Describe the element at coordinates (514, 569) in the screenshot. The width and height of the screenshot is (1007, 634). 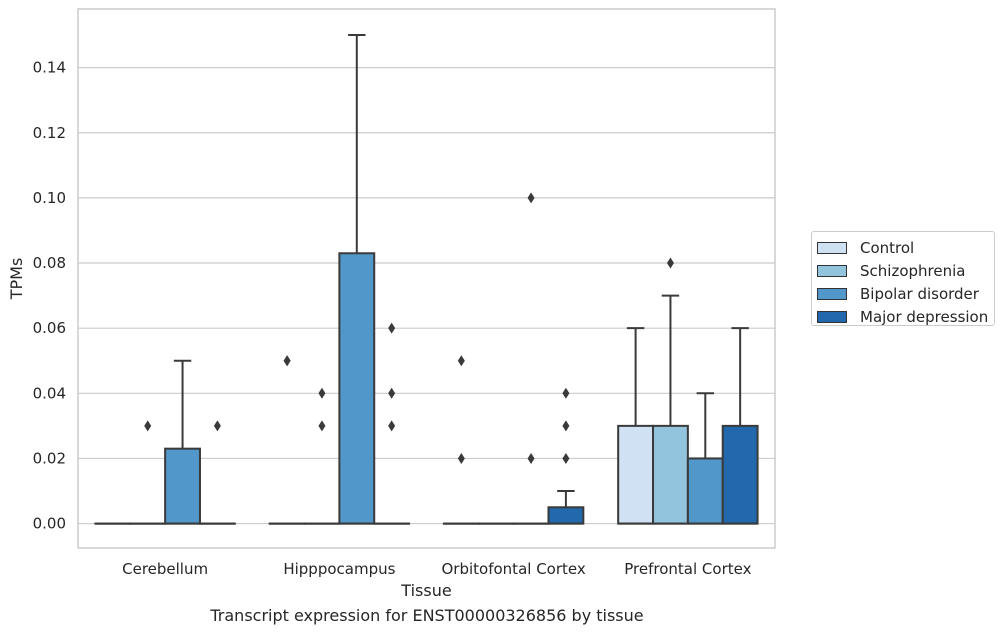
I see `x-tick-label: Orbitofontal Cortex` at that location.